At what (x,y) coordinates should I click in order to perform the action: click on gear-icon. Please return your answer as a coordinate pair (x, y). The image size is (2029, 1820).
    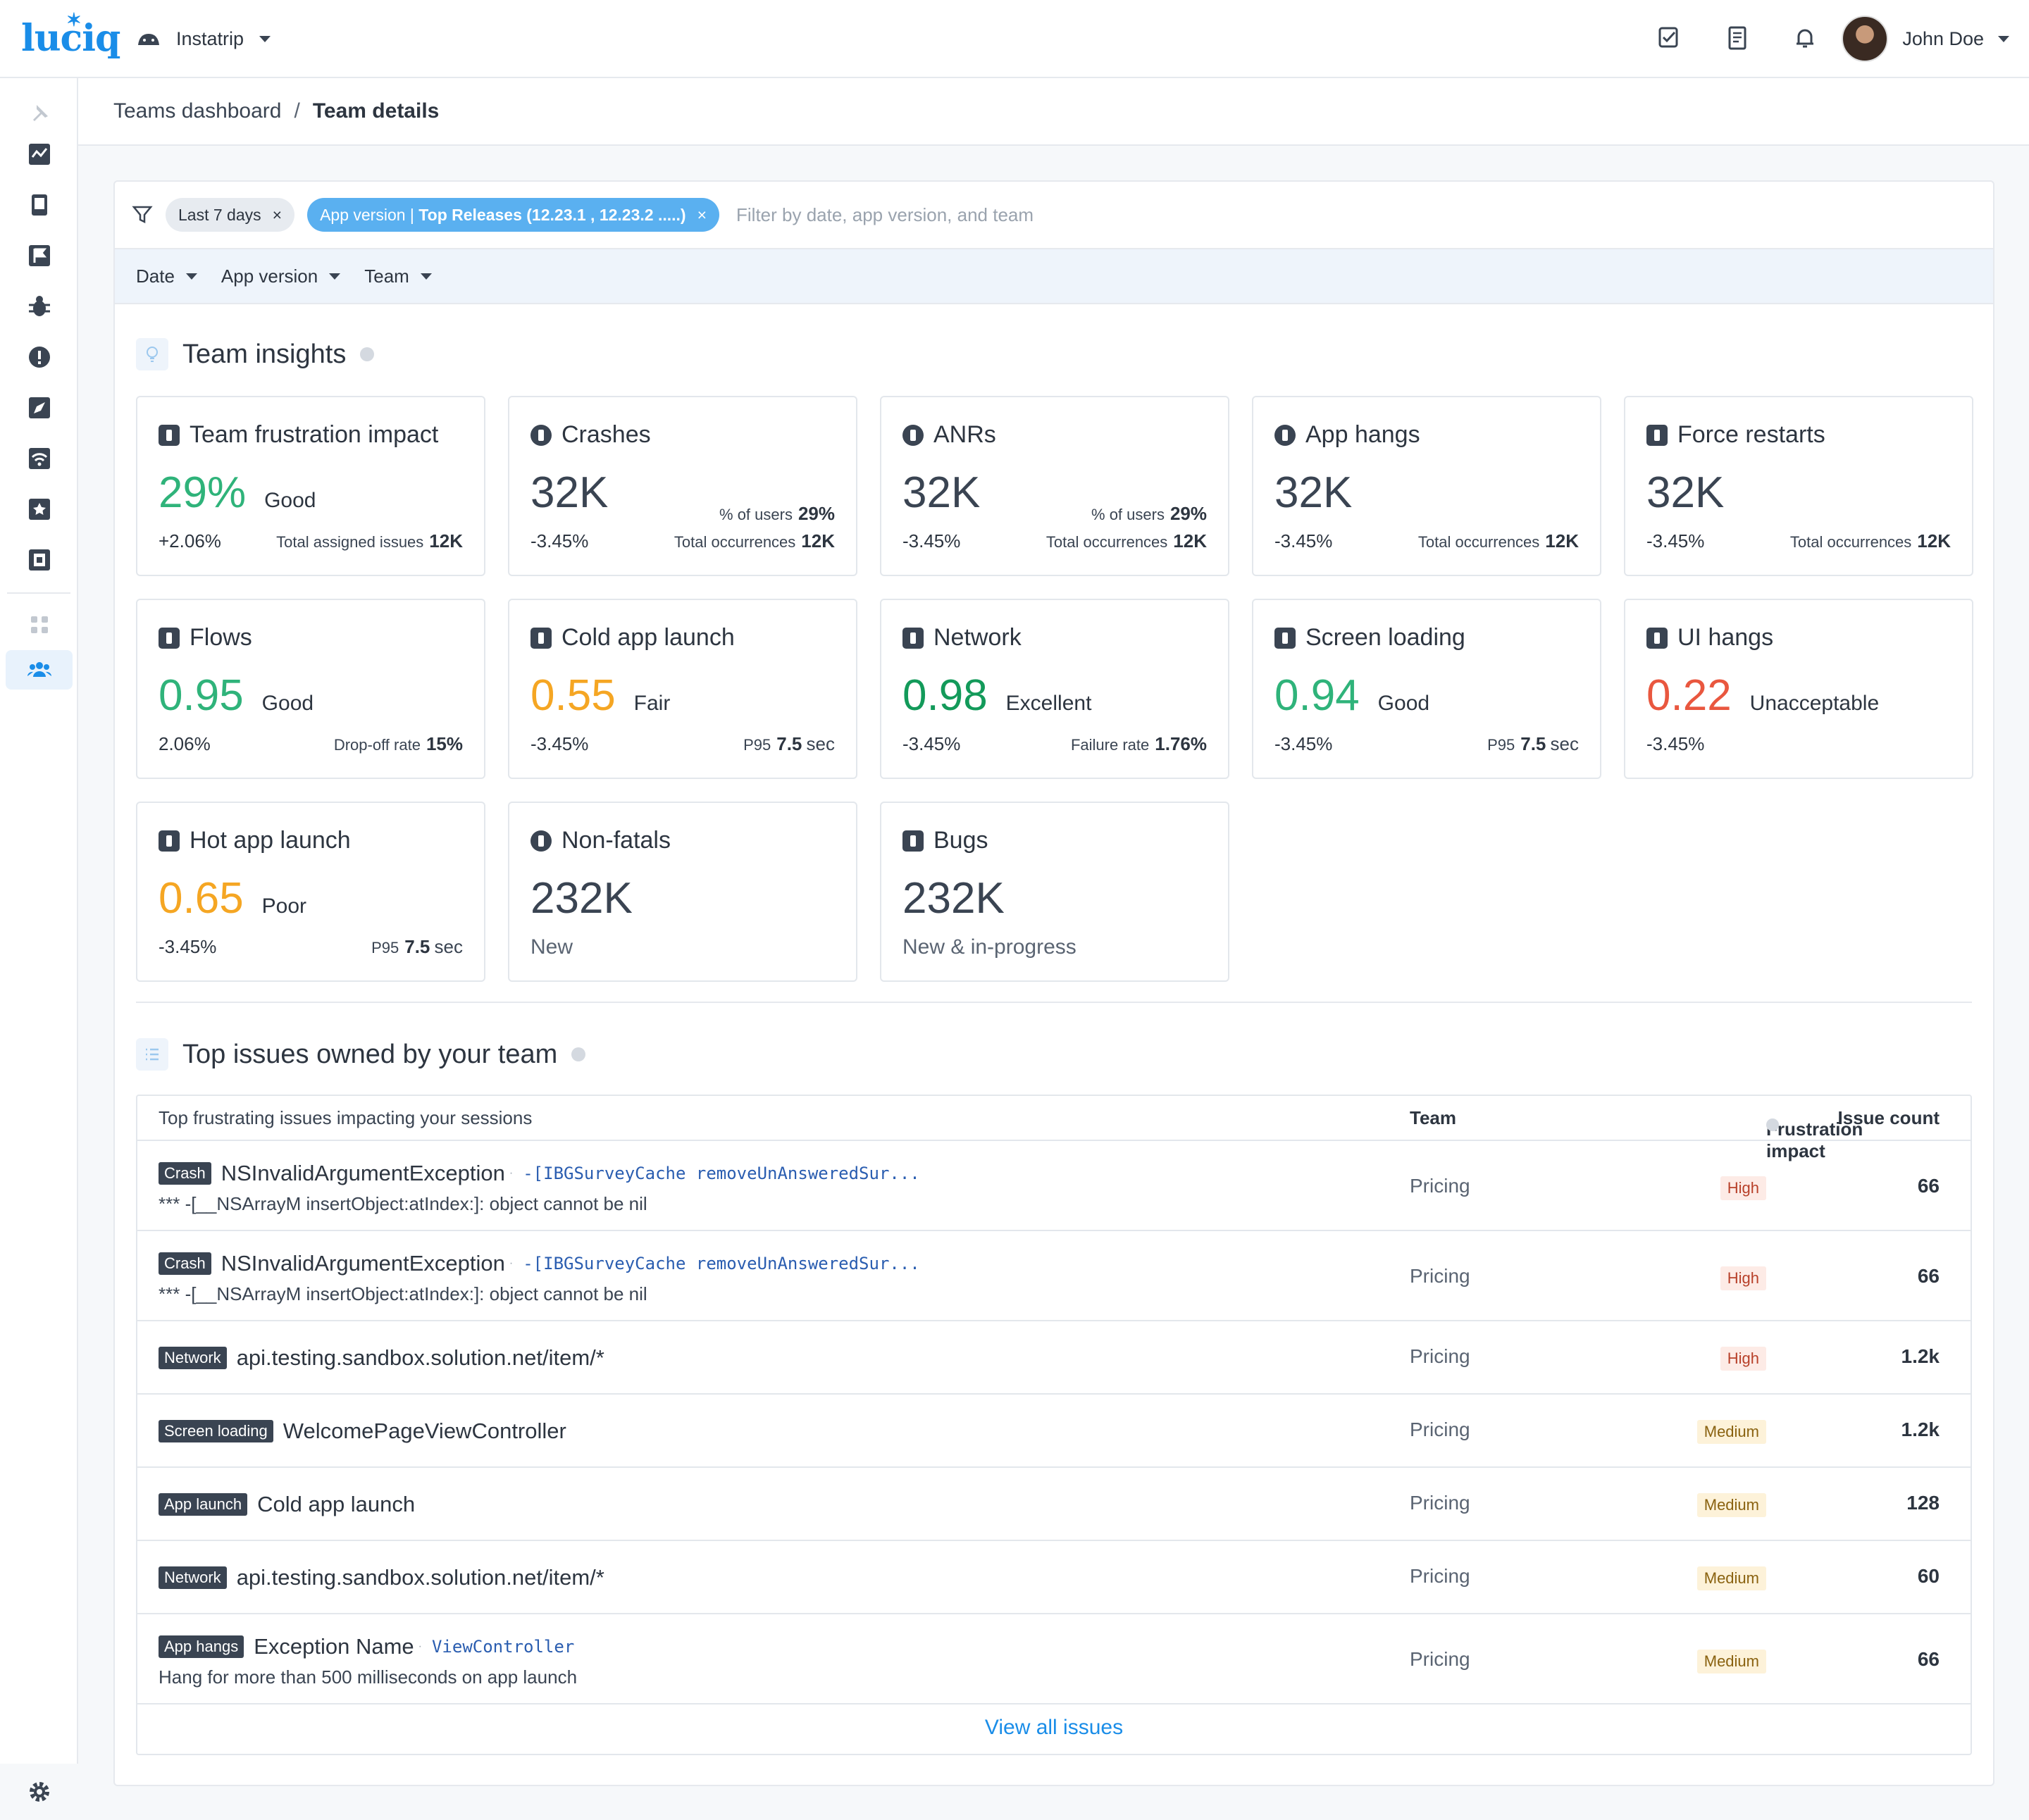
    Looking at the image, I should click on (39, 1792).